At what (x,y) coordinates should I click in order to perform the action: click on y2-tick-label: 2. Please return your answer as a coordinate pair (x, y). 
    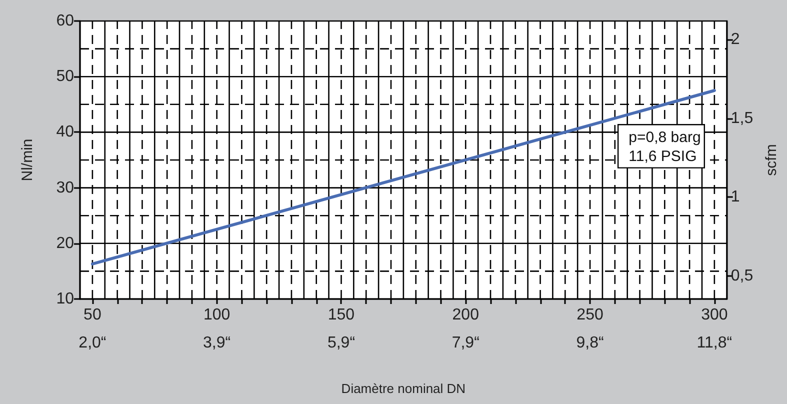
    Looking at the image, I should click on (735, 39).